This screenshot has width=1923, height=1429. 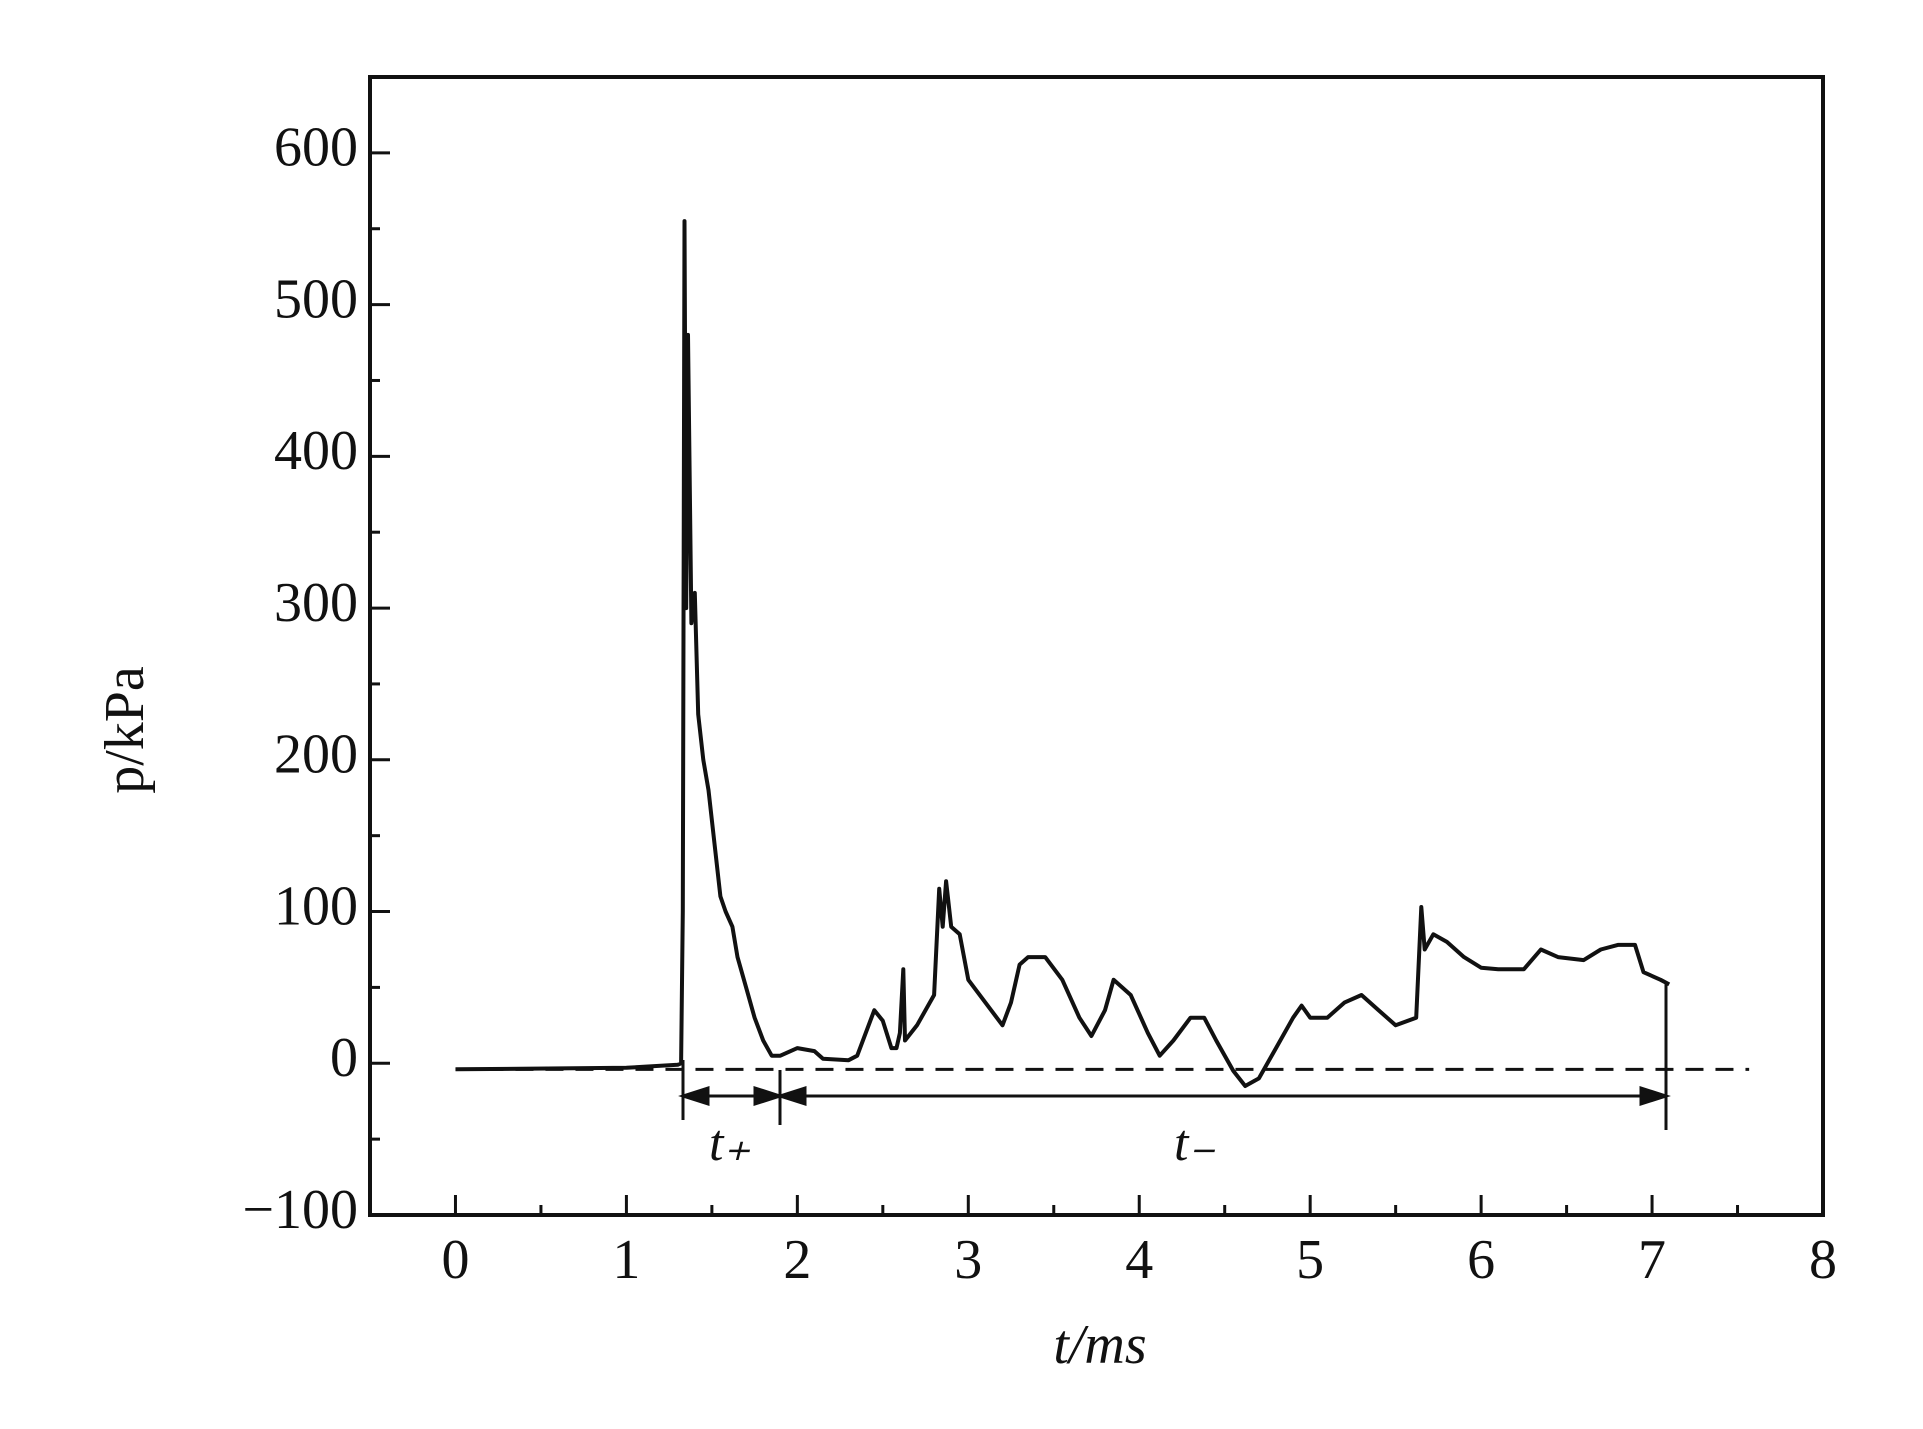 I want to click on y-tick-label: 100, so click(x=316, y=906).